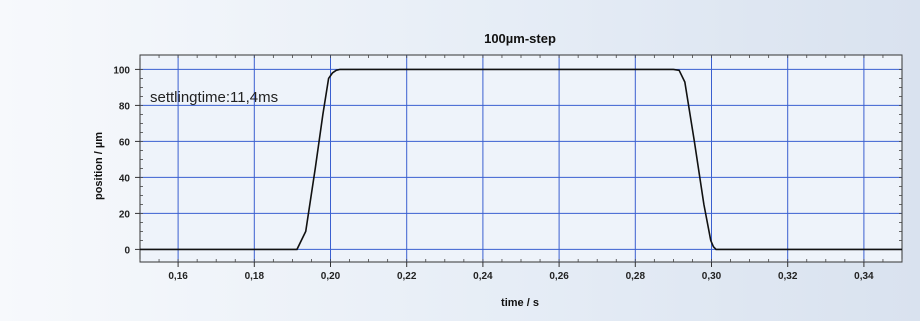  What do you see at coordinates (483, 276) in the screenshot?
I see `x-tick-label: 0,24` at bounding box center [483, 276].